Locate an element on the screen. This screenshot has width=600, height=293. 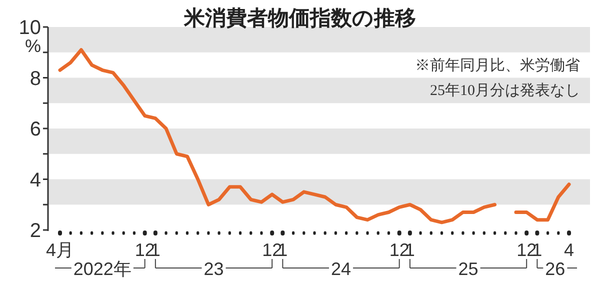
x-tick-label: 4 is located at coordinates (569, 250).